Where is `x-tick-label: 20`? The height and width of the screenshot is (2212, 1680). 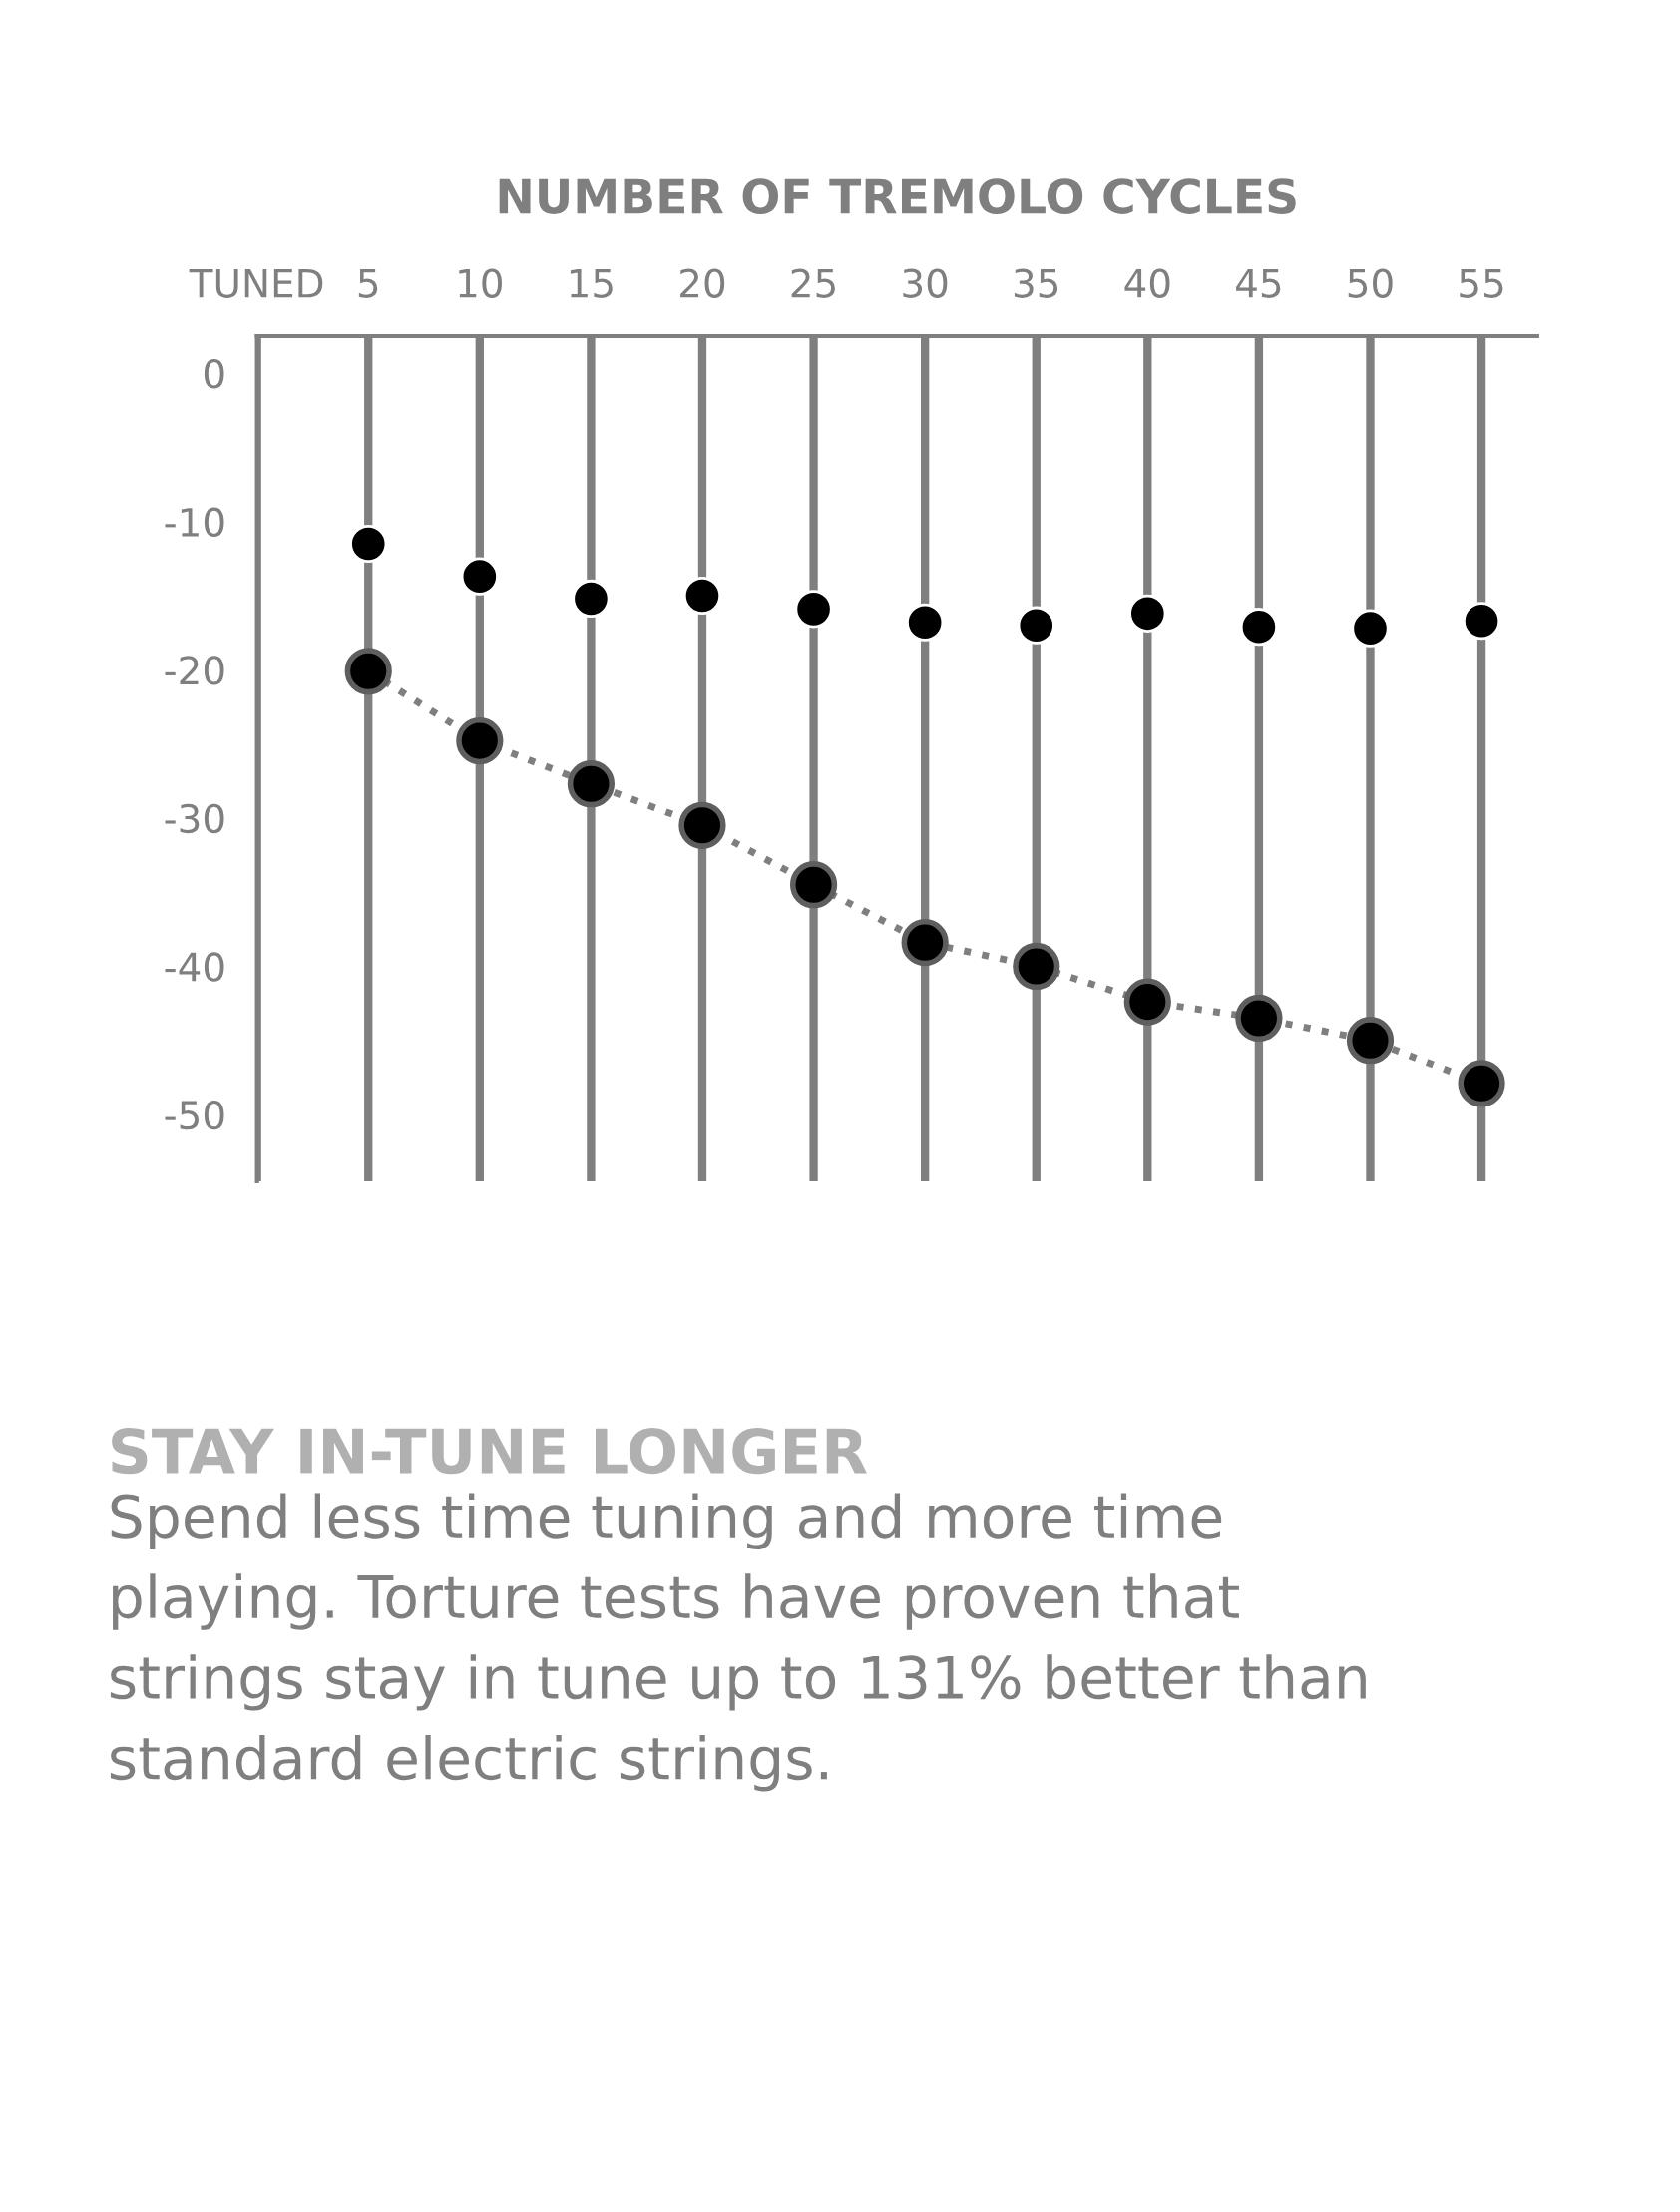
x-tick-label: 20 is located at coordinates (702, 283).